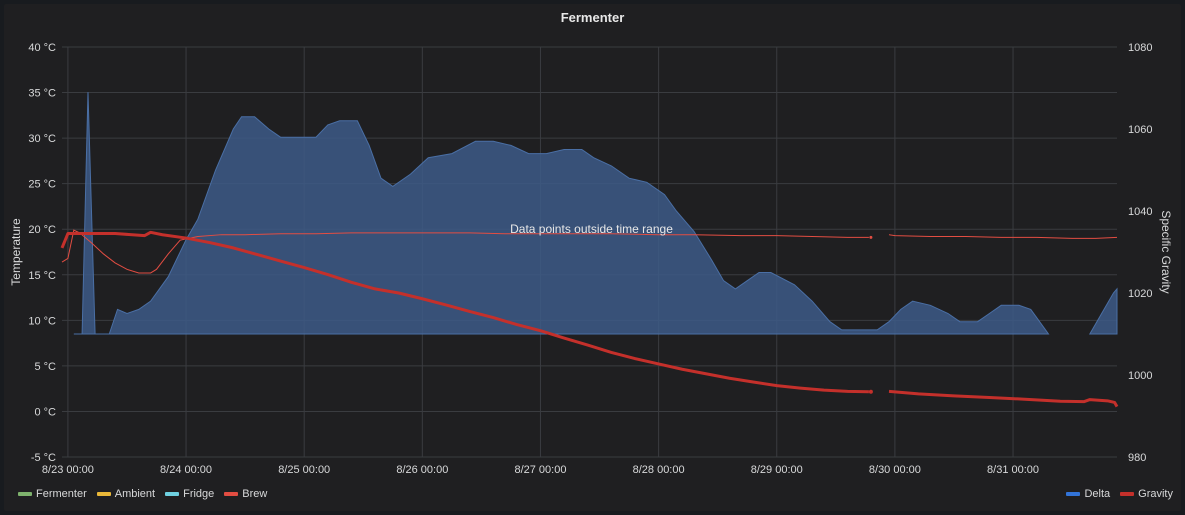  What do you see at coordinates (135, 494) in the screenshot?
I see `legend-label: Ambient` at bounding box center [135, 494].